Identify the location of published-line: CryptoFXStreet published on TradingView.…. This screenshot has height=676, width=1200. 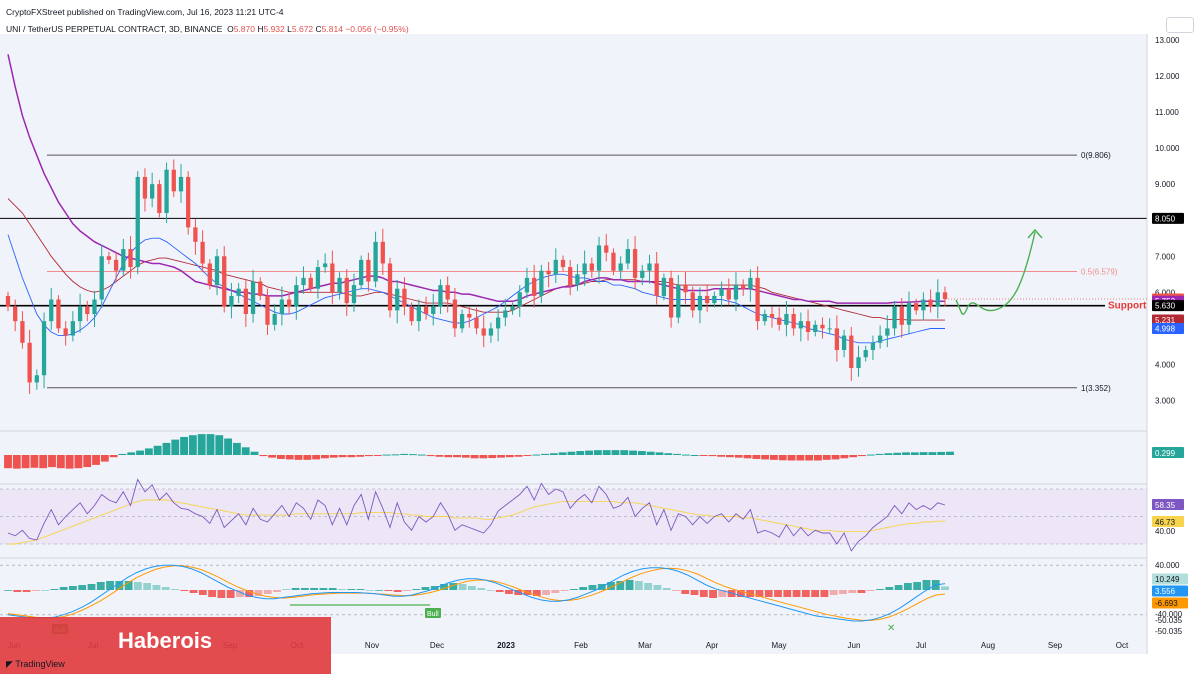
(145, 12).